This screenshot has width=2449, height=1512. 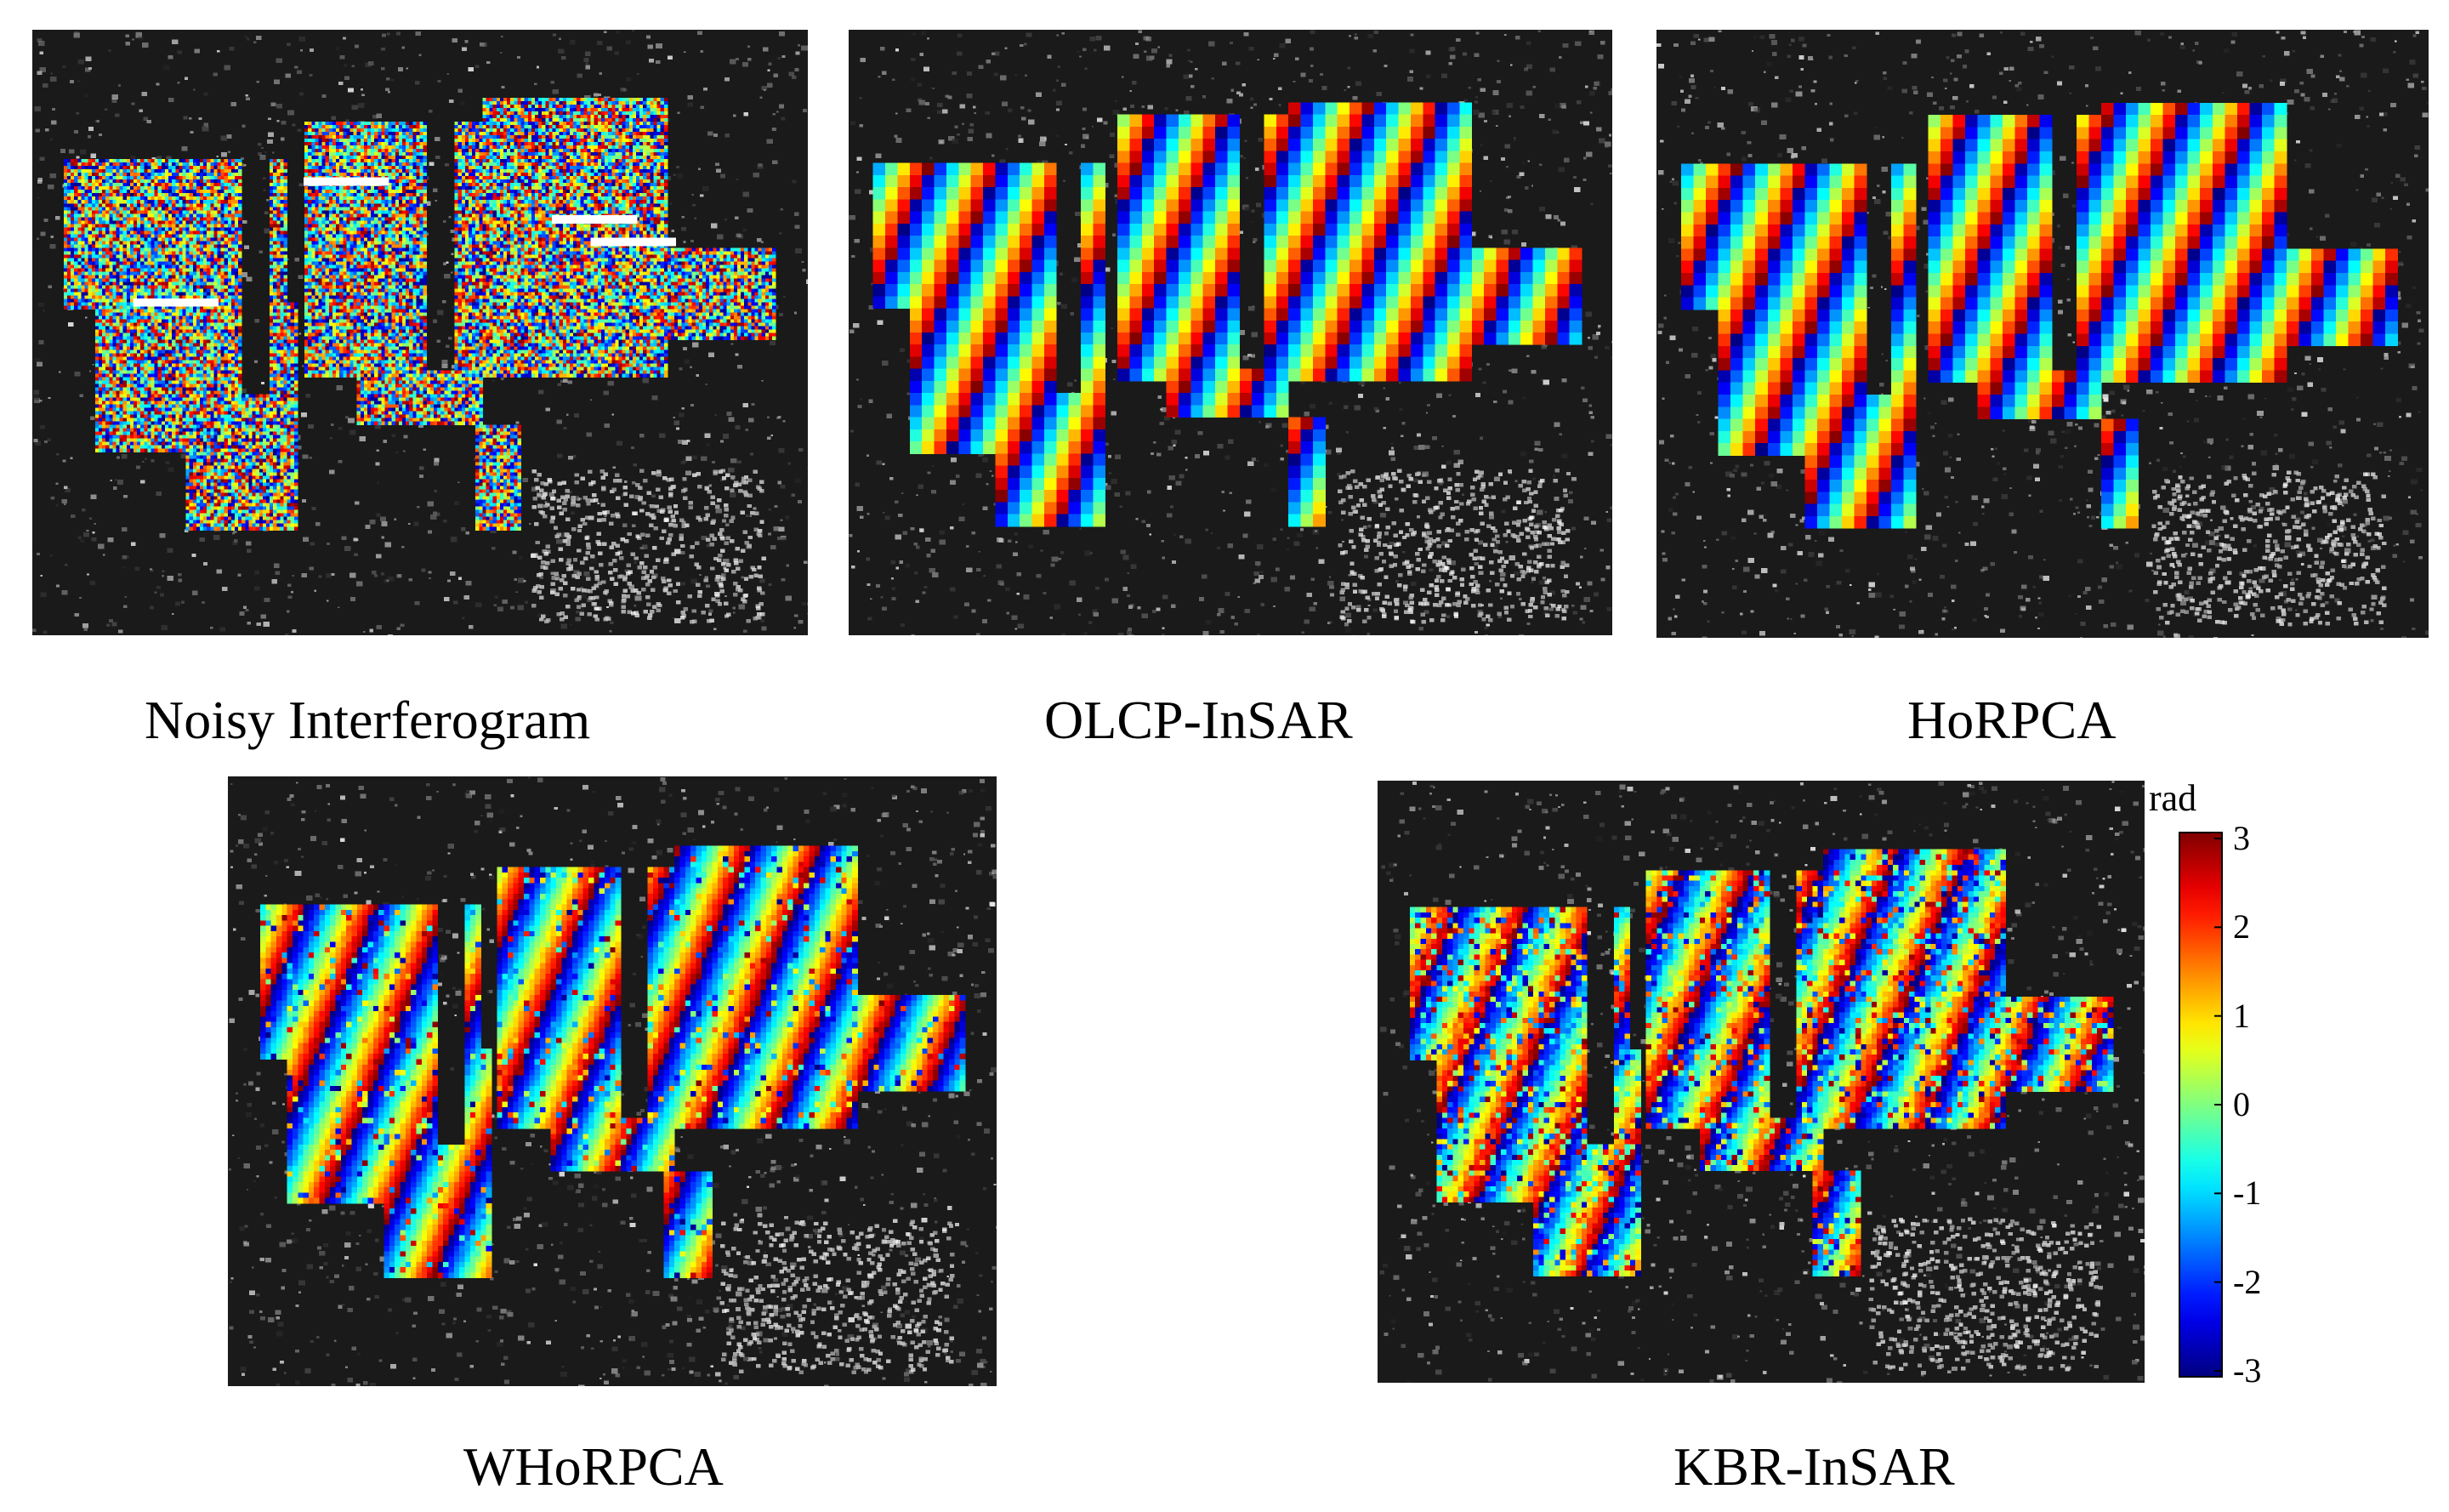 I want to click on caption-kbr-insar: KBR-InSAR, so click(x=1814, y=1467).